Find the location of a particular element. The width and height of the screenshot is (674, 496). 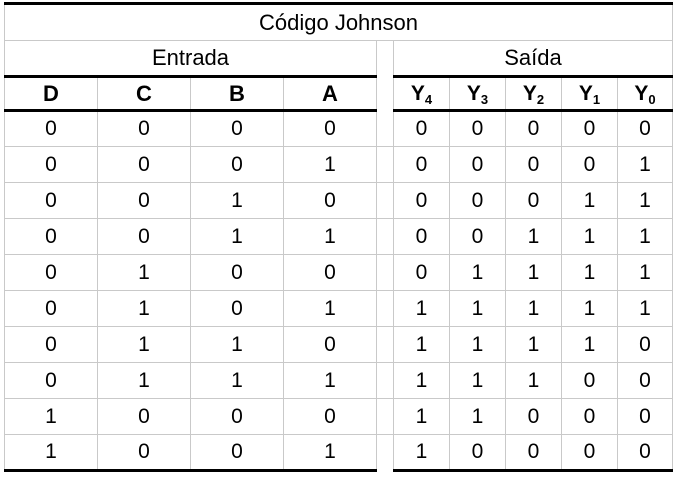

column-header-b: B is located at coordinates (237, 94).